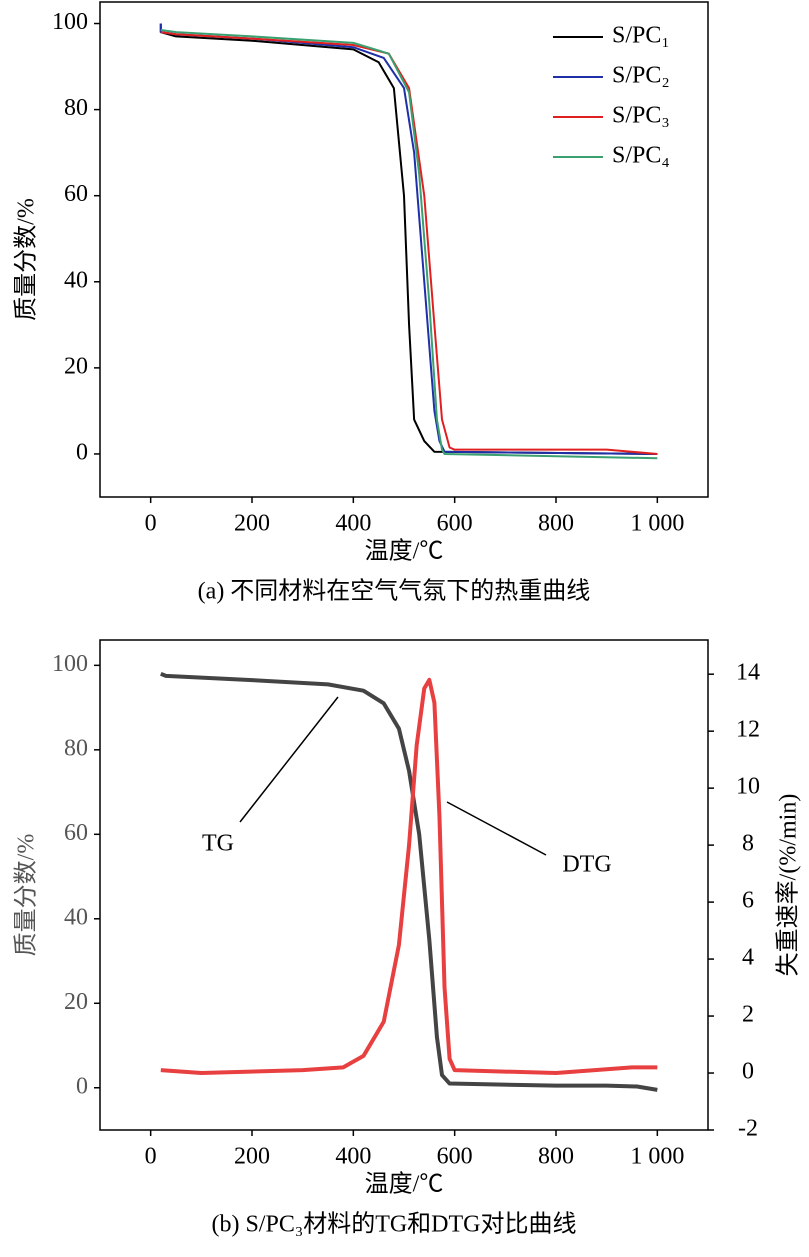  I want to click on annotation: TG, so click(218, 844).